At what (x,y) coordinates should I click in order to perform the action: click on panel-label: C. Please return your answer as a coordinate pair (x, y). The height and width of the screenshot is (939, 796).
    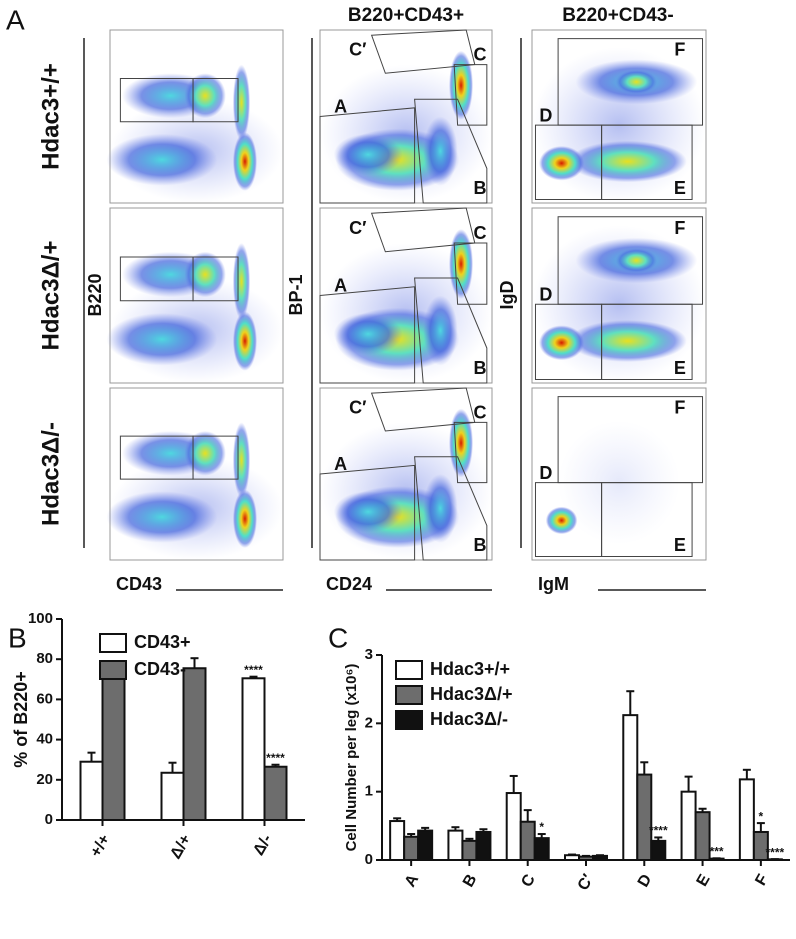
    Looking at the image, I should click on (338, 637).